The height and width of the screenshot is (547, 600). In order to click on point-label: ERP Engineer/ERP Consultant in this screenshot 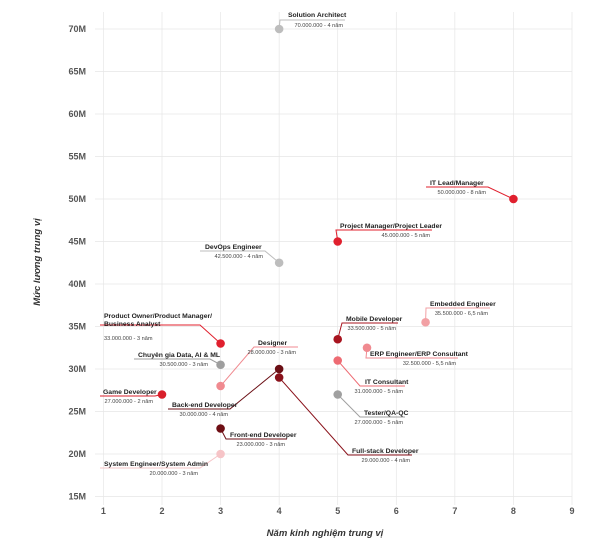, I will do `click(419, 354)`.